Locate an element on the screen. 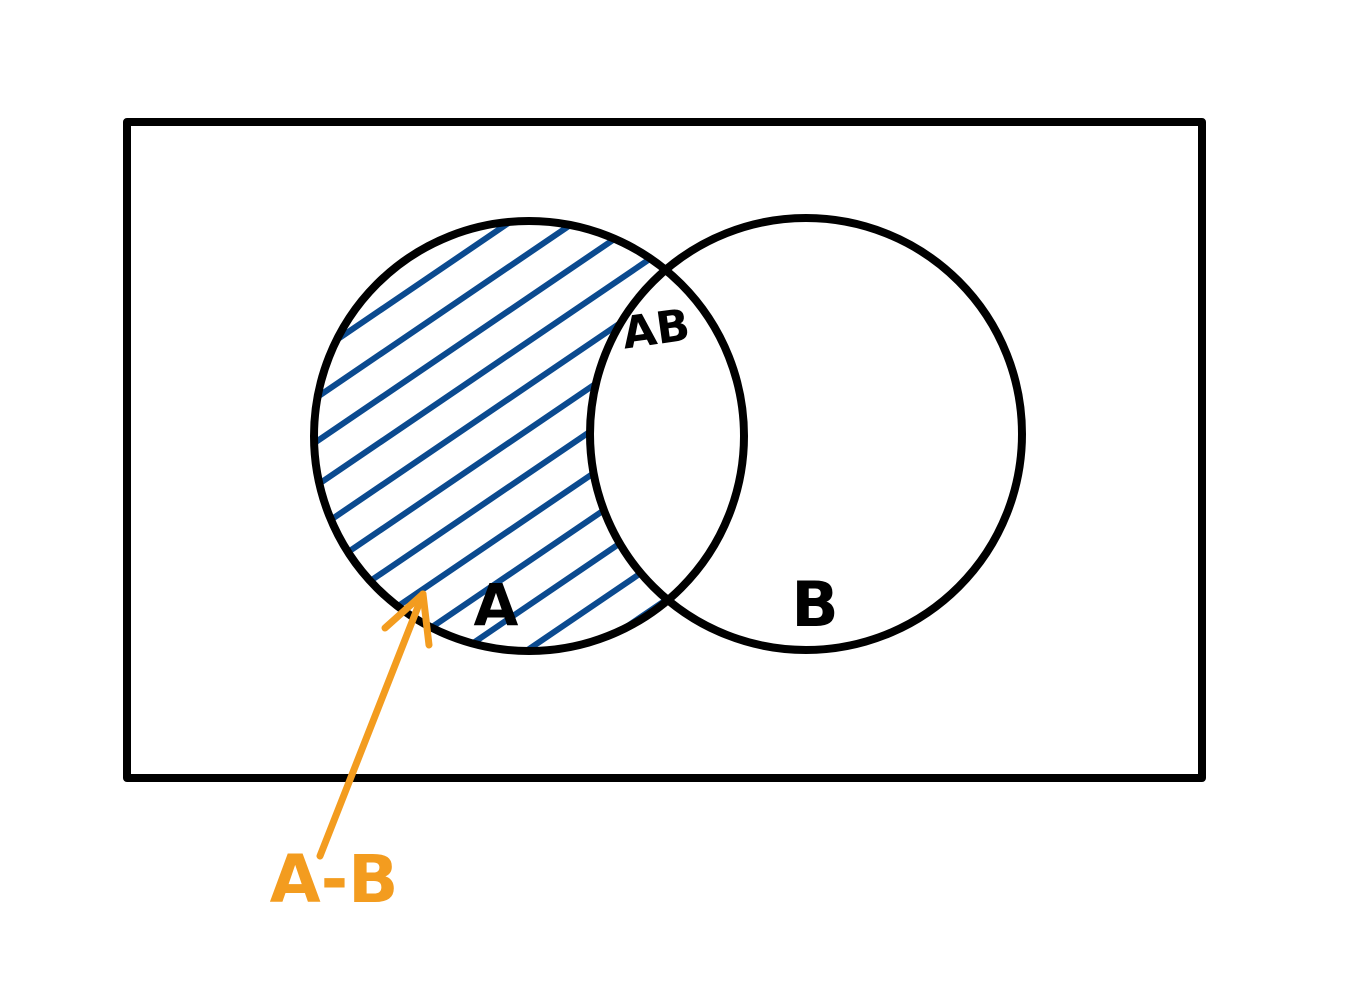  set-b-label: B is located at coordinates (814, 604).